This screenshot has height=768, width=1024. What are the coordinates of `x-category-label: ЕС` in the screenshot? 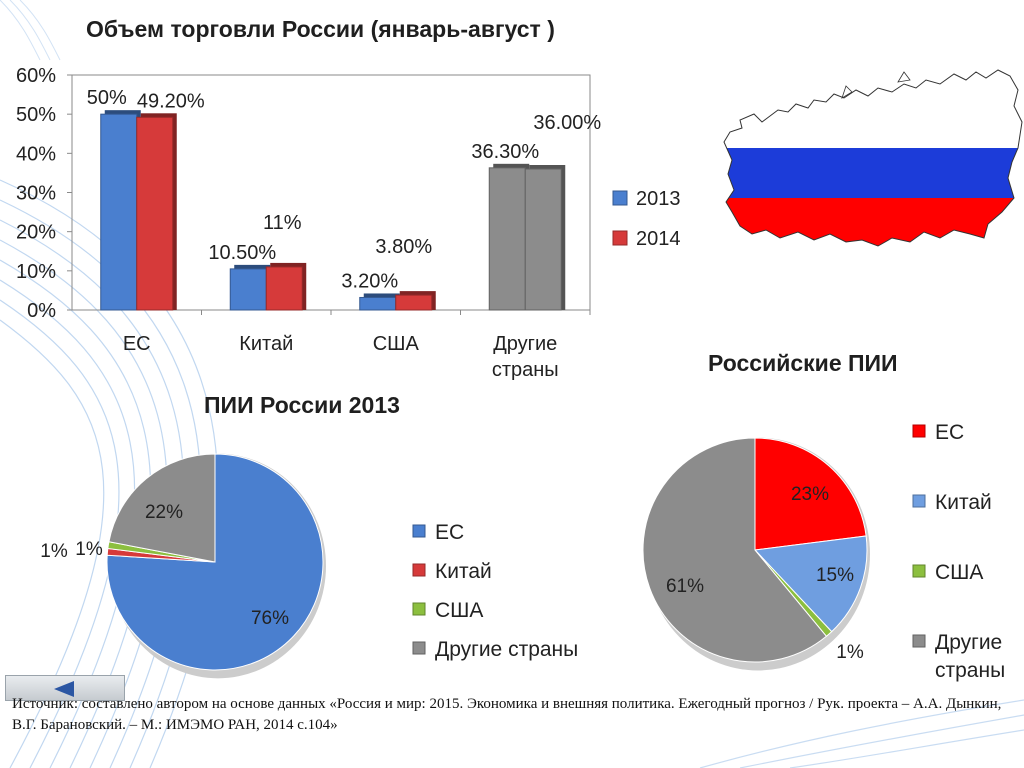 It's located at (137, 344).